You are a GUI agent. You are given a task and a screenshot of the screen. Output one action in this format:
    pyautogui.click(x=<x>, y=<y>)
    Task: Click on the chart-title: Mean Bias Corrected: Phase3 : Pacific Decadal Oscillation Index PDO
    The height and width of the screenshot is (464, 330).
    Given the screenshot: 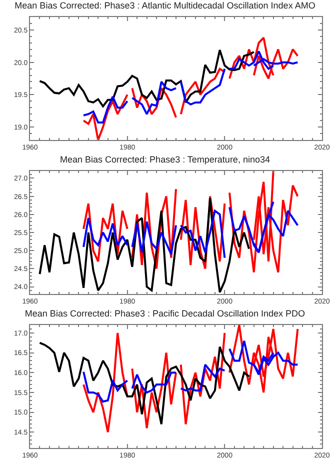 What is the action you would take?
    pyautogui.click(x=165, y=313)
    